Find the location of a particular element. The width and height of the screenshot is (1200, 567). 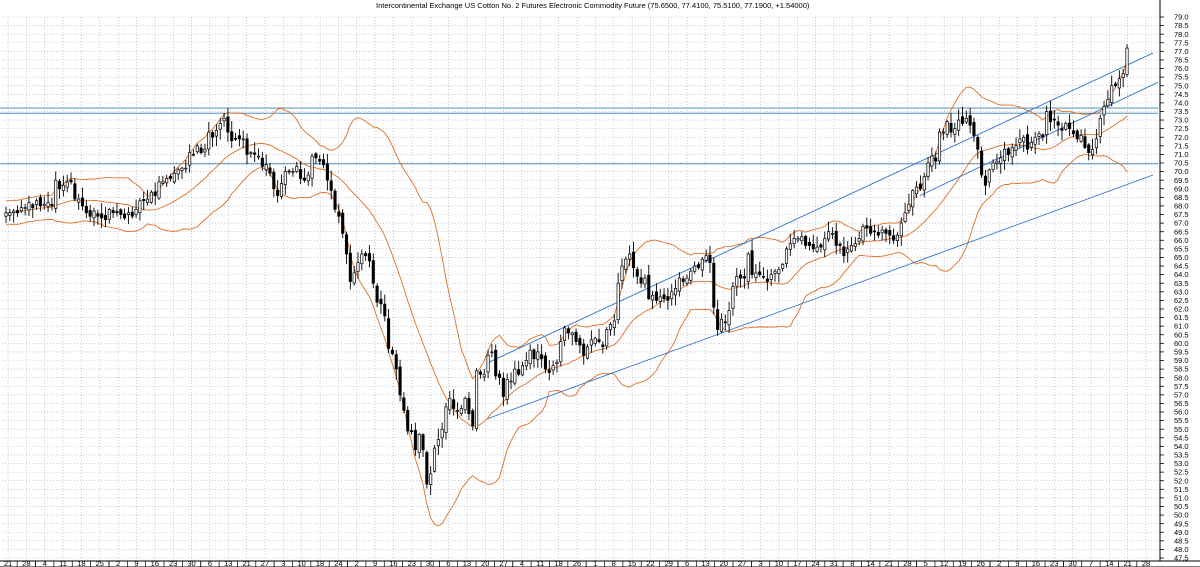

y-tick-label: 65.0 is located at coordinates (1181, 257).